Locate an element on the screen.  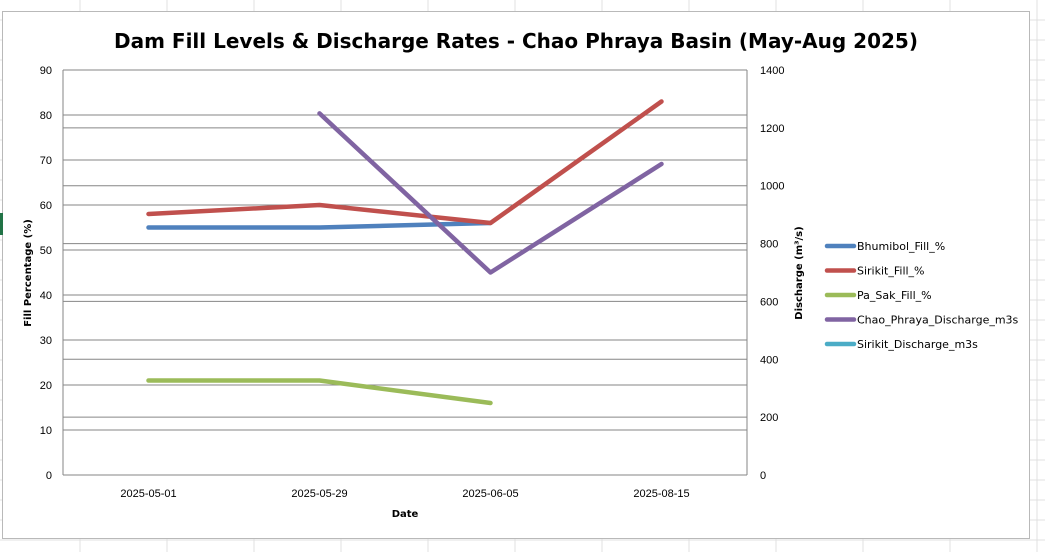
legend-label: Pa_Sak_Fill_% is located at coordinates (894, 295).